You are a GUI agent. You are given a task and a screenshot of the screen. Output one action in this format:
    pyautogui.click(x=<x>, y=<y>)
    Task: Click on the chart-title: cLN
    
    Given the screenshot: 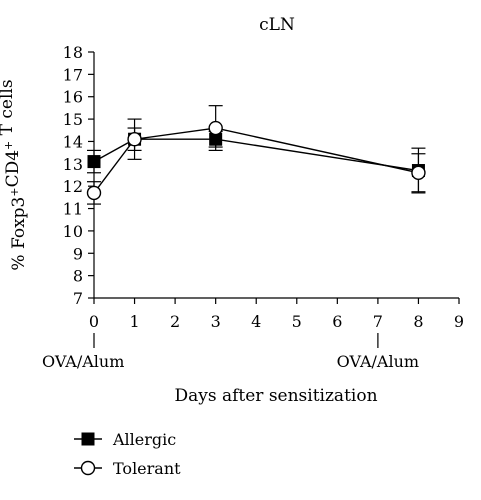 What is the action you would take?
    pyautogui.click(x=277, y=25)
    